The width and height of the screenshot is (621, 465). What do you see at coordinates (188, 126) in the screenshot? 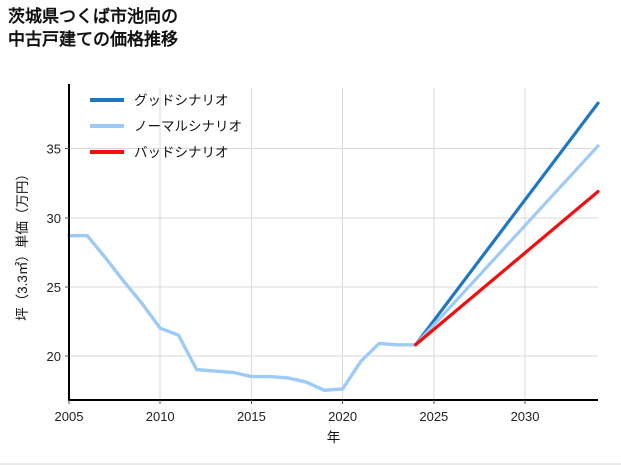
I see `legend-label-1: ノーマルシナリオ` at bounding box center [188, 126].